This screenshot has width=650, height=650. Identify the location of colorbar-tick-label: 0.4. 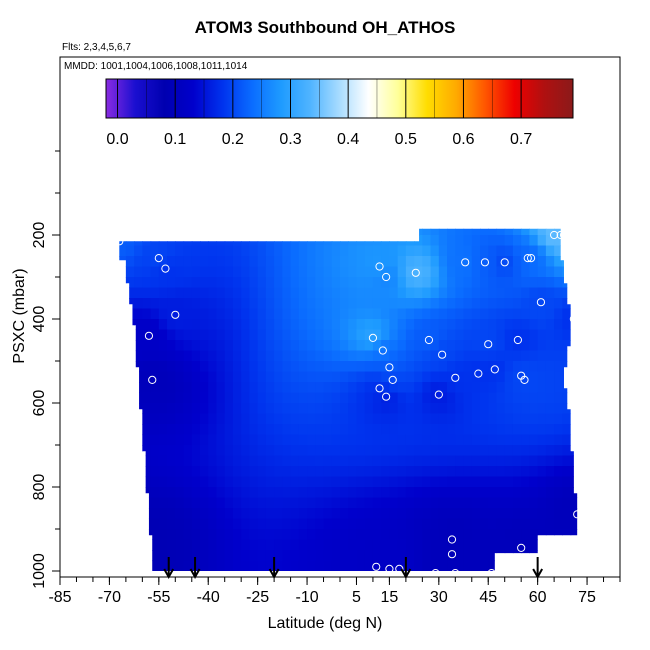
(348, 139).